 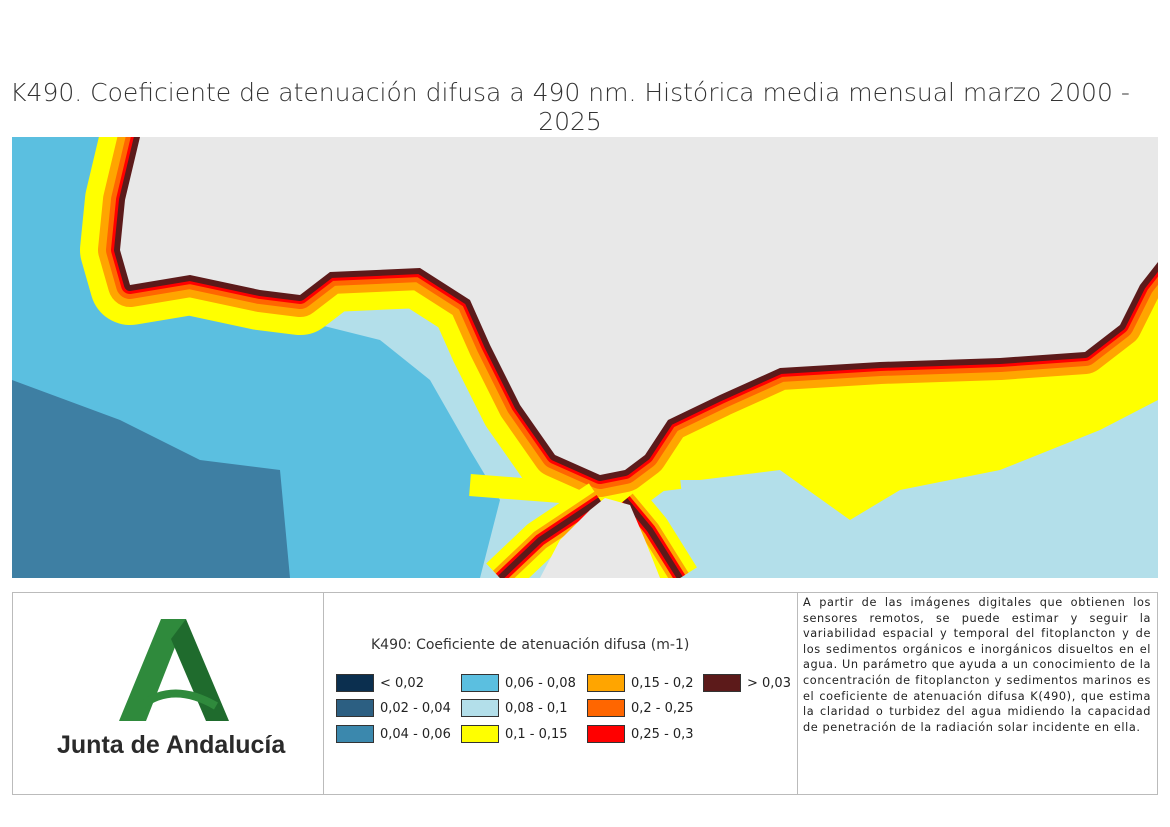 I want to click on legend-item: 0,1 - 0,15, so click(x=514, y=734).